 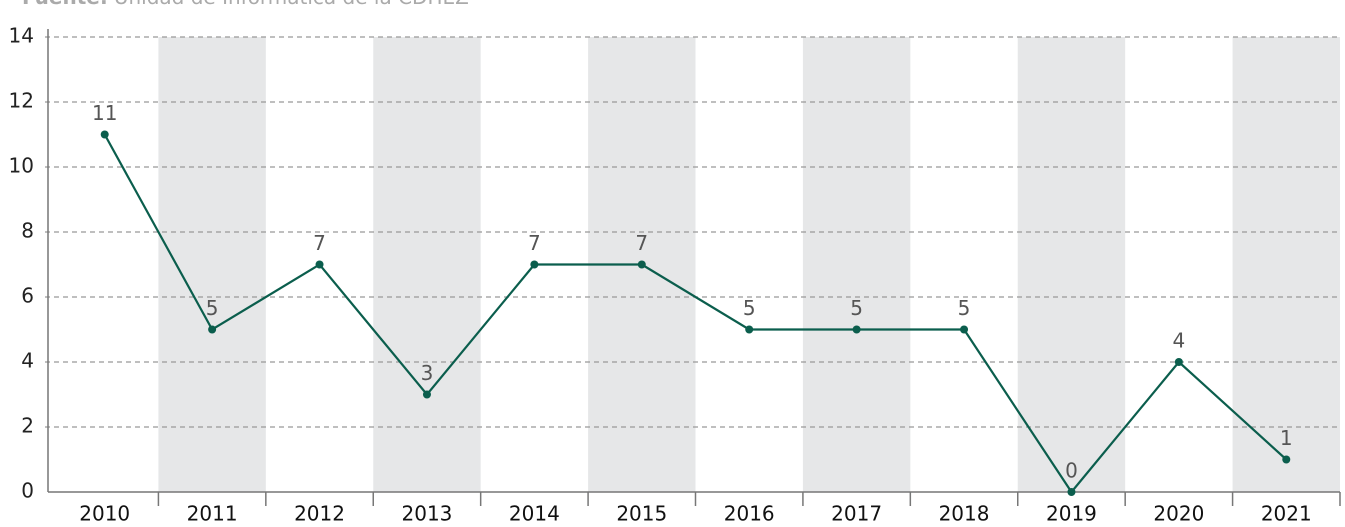 I want to click on y-tick-label: 4, so click(x=27, y=361).